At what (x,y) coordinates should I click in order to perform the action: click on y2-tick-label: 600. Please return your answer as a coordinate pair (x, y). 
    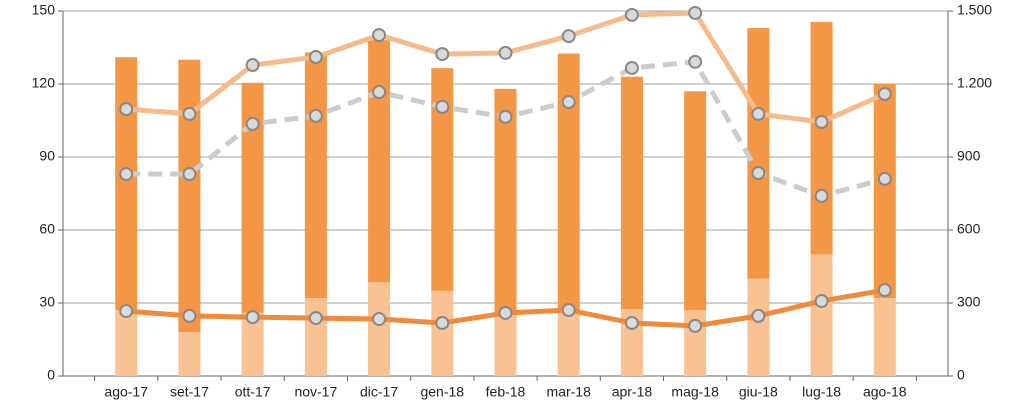
    Looking at the image, I should click on (969, 229).